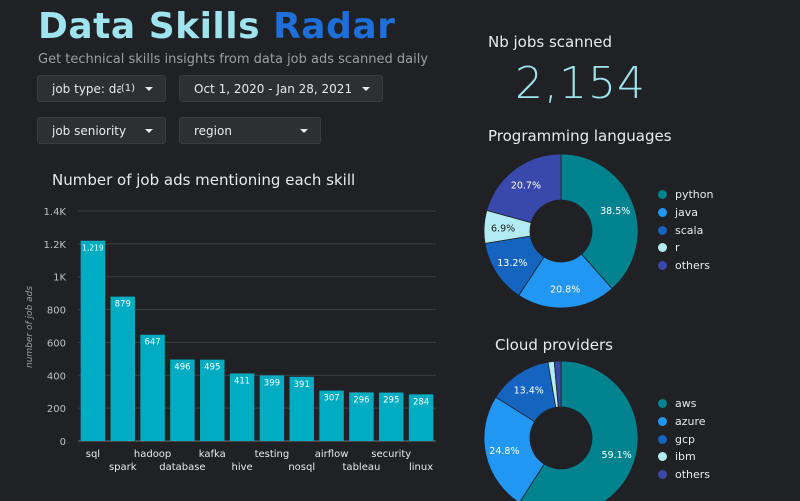  Describe the element at coordinates (421, 417) in the screenshot. I see `bar-linux` at that location.